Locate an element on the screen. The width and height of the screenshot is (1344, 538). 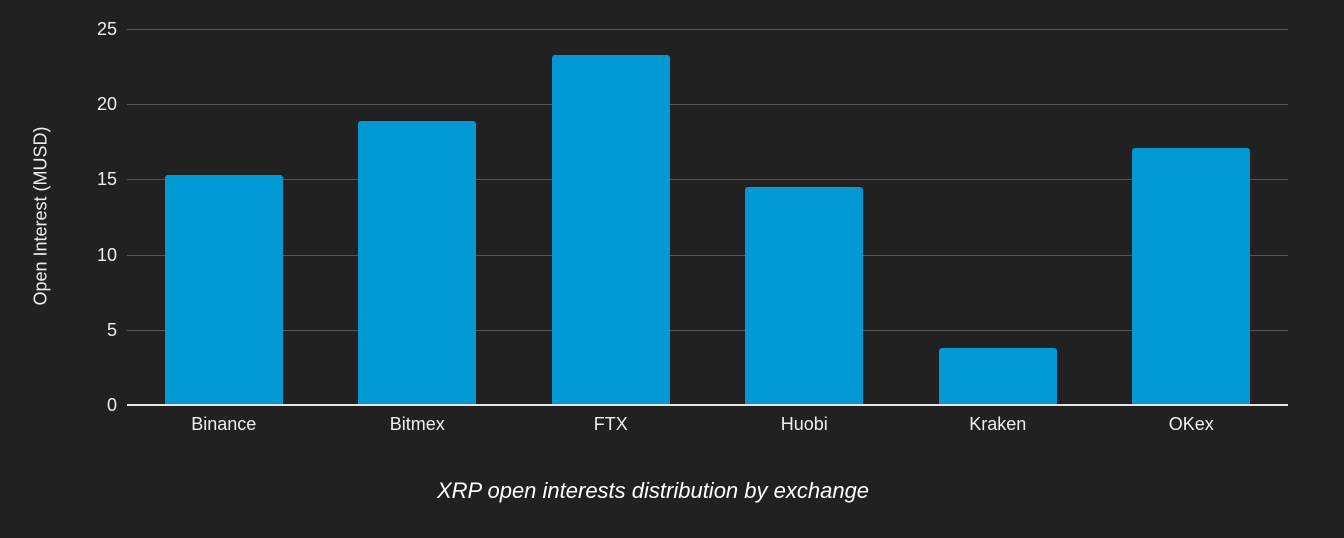
y-axis-label: Open Interest (MUSD) is located at coordinates (40, 216).